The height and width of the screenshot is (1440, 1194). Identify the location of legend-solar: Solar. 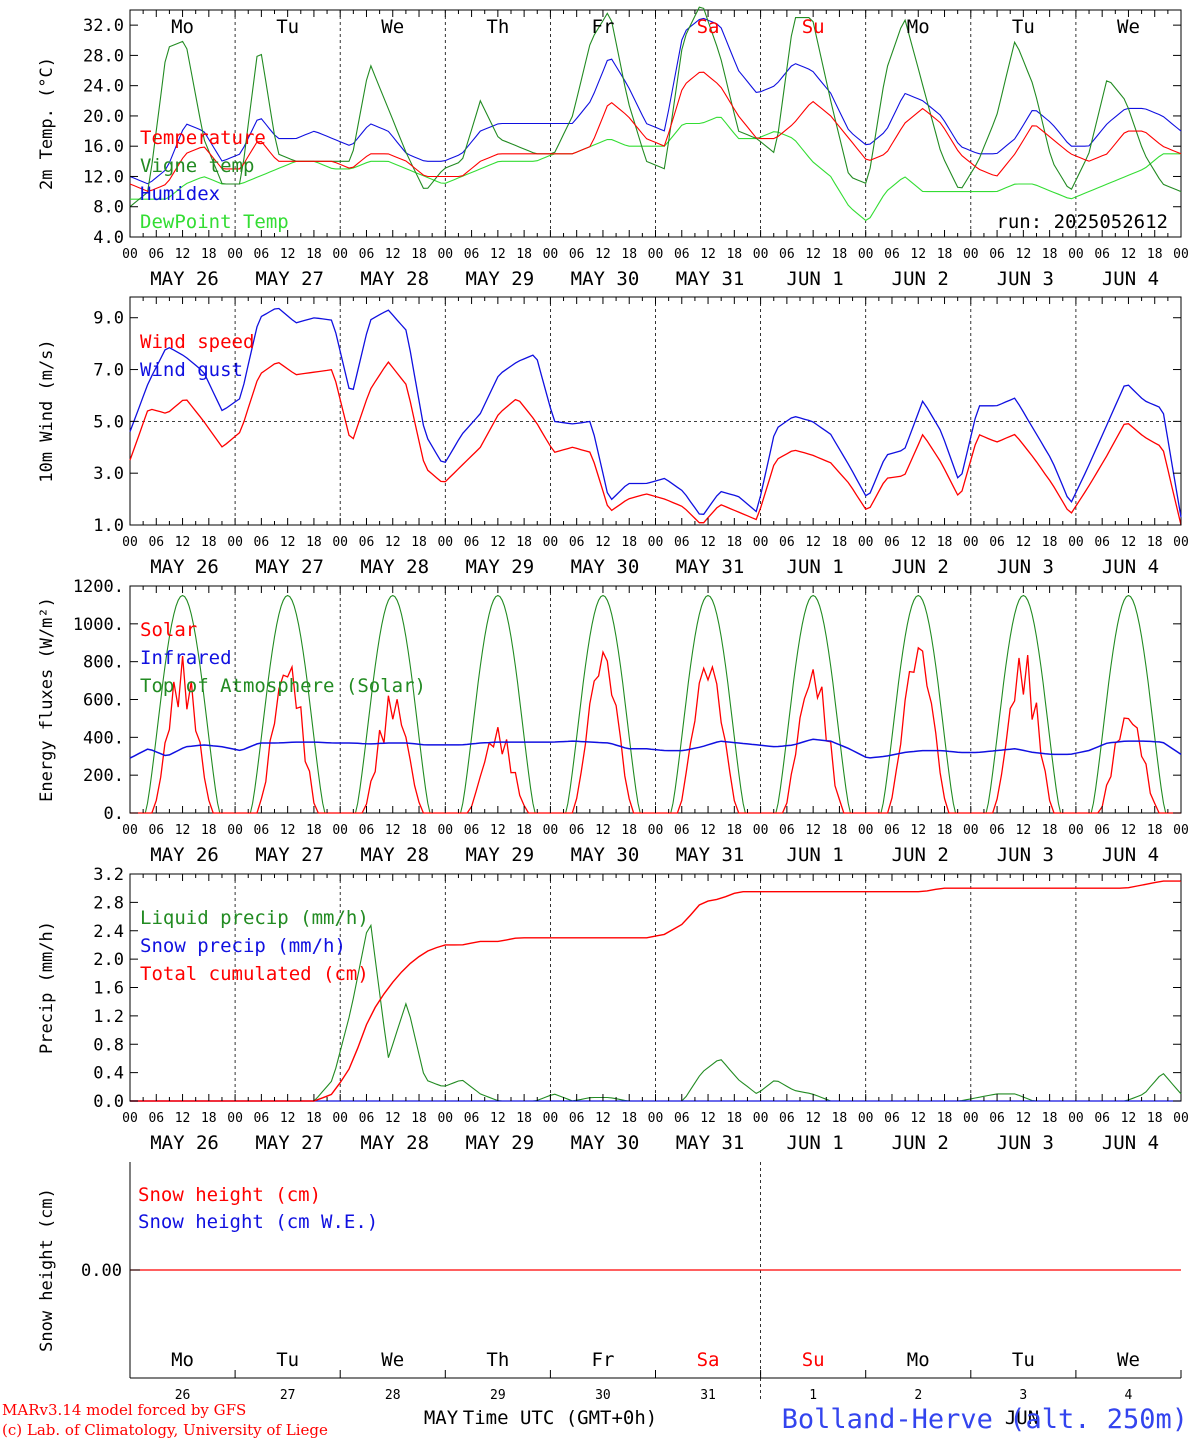
(168, 630).